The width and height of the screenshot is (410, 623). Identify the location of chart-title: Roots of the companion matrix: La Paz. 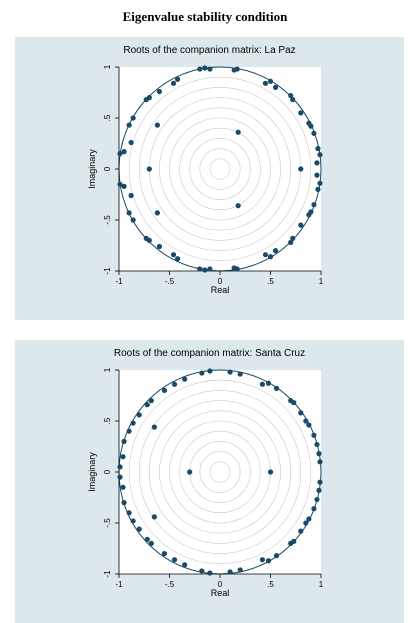
(209, 50).